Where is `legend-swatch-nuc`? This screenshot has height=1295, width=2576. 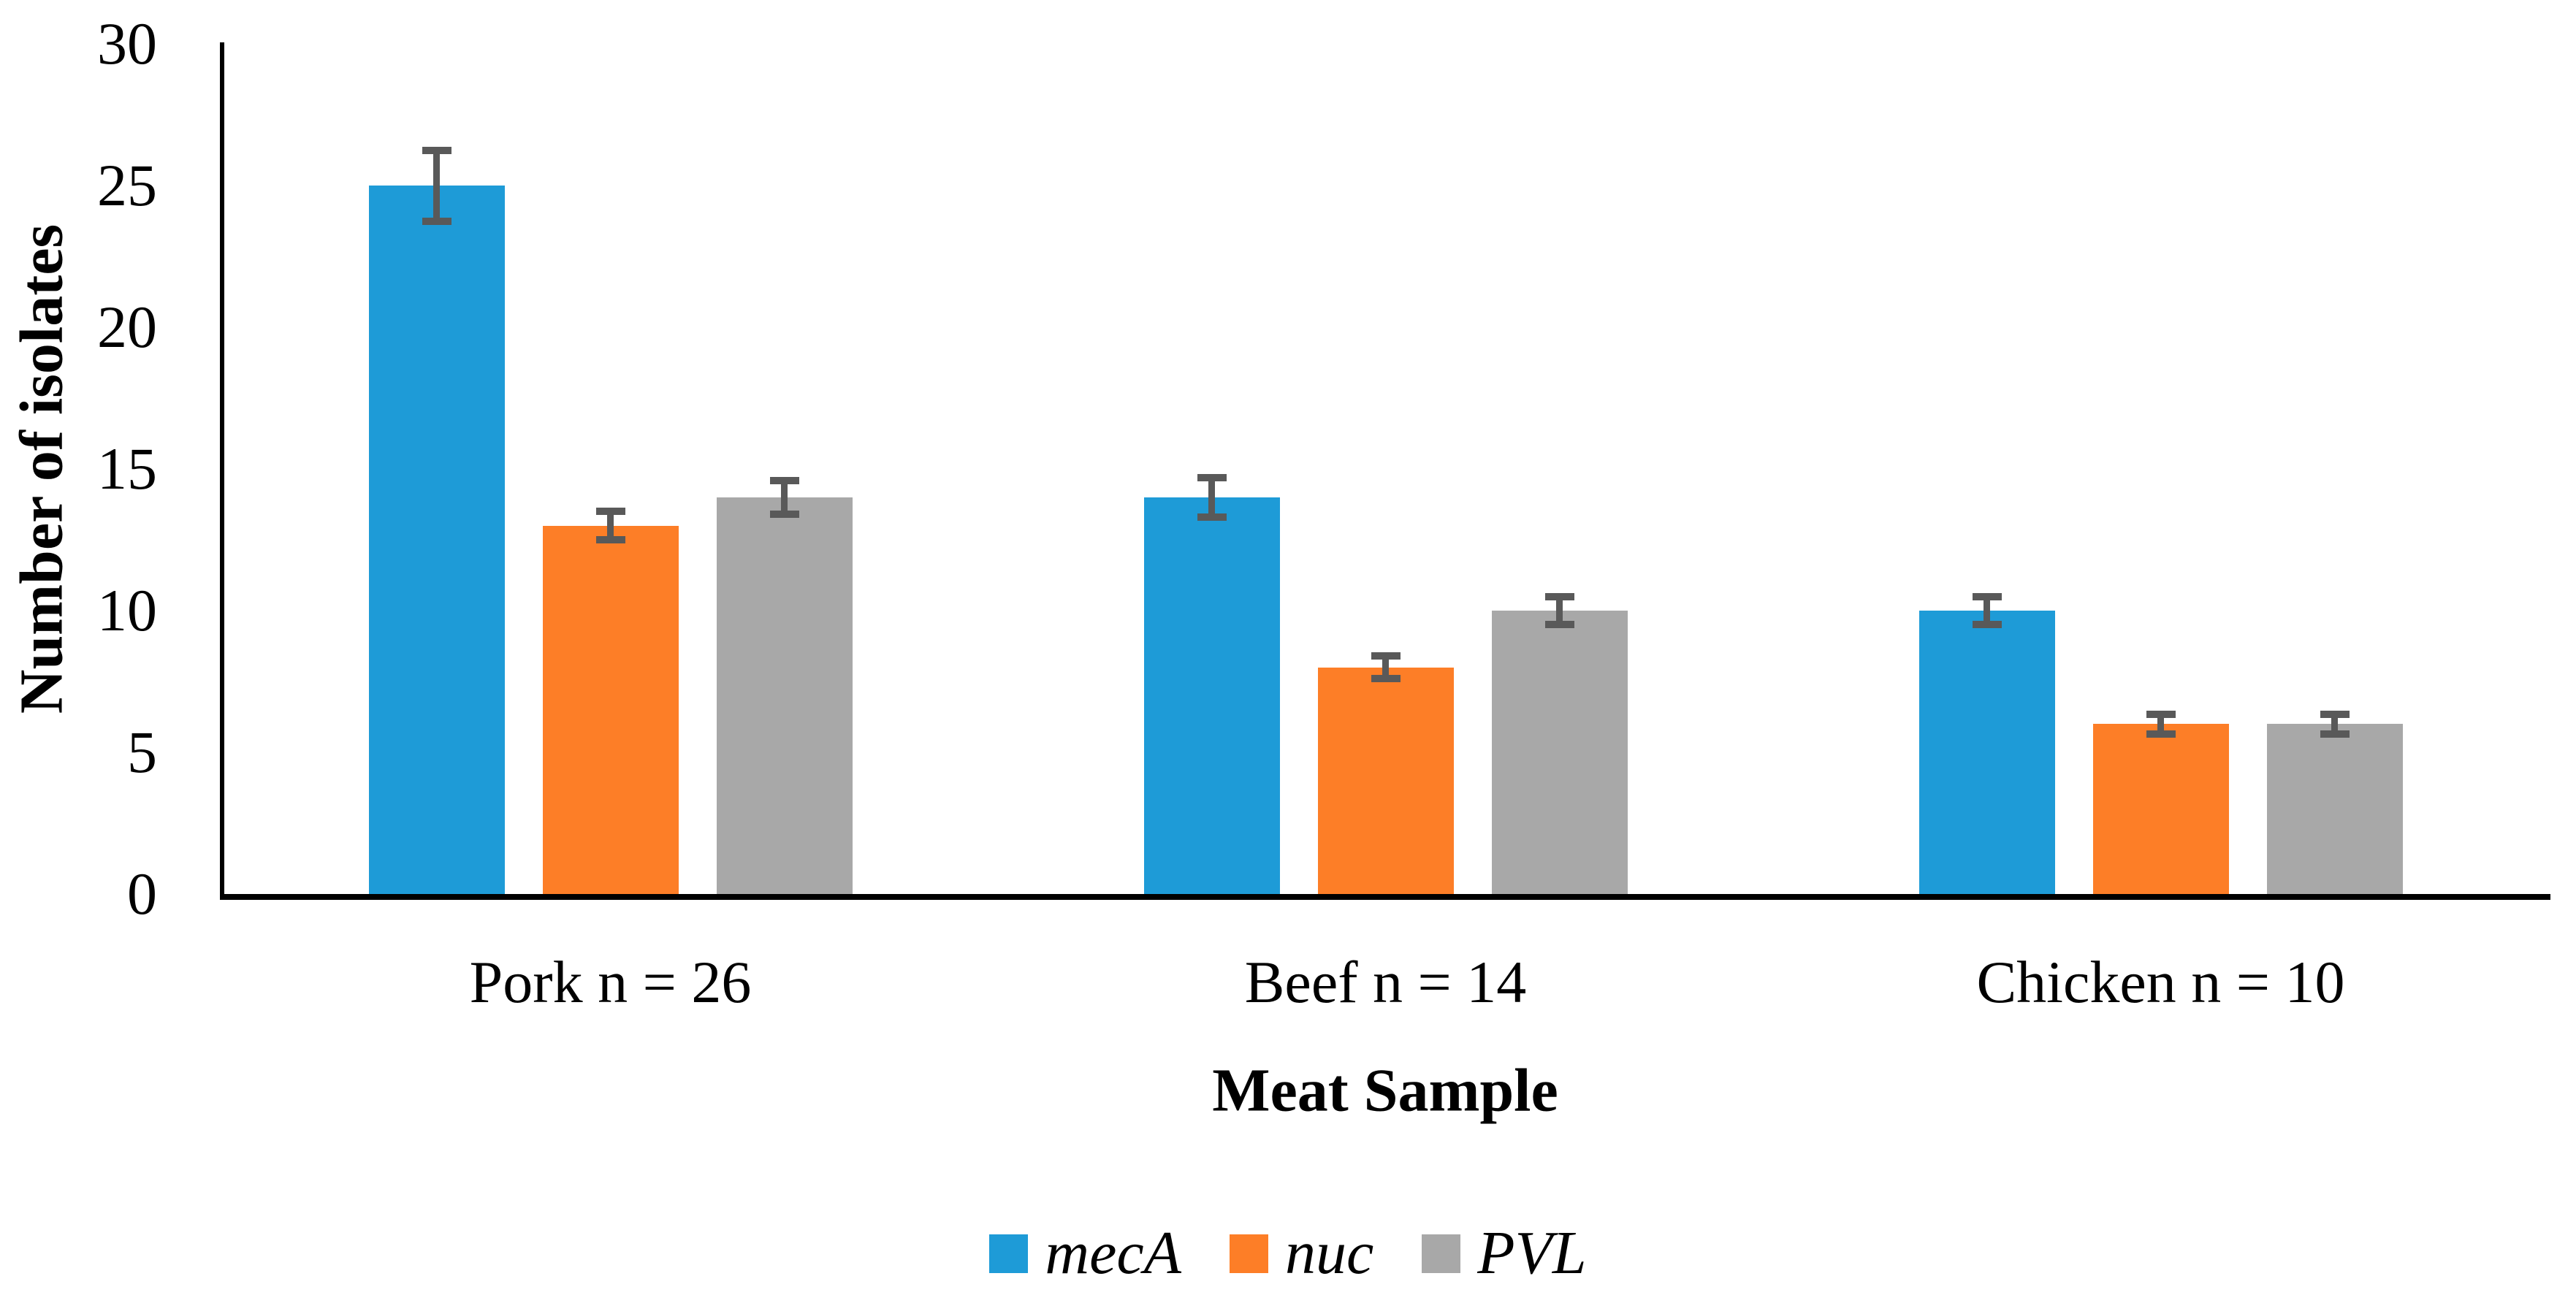 legend-swatch-nuc is located at coordinates (1248, 1253).